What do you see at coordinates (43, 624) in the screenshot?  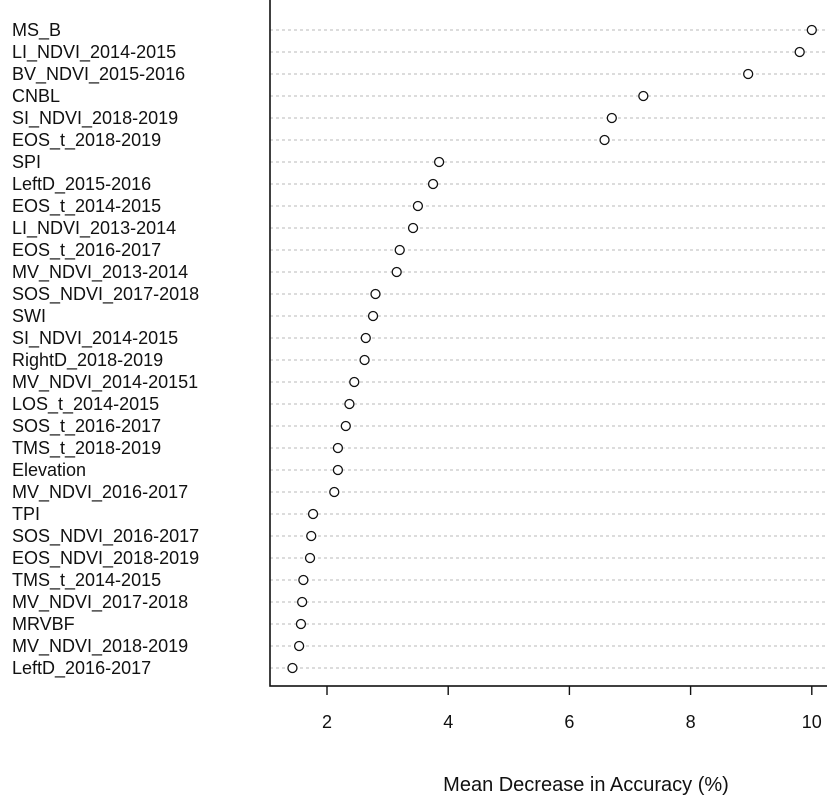 I see `category-label: MRVBF` at bounding box center [43, 624].